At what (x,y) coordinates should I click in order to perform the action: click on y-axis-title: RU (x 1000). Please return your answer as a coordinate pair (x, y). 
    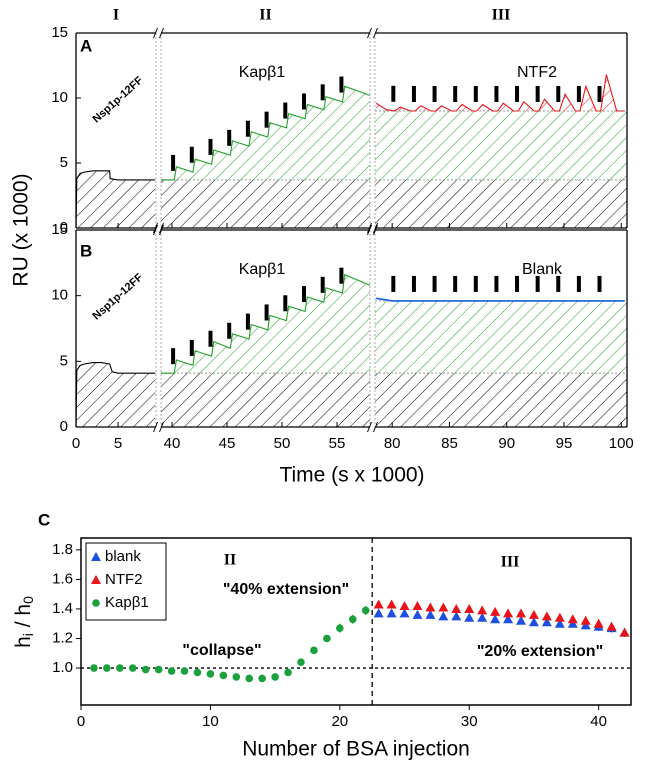
    Looking at the image, I should click on (21, 229).